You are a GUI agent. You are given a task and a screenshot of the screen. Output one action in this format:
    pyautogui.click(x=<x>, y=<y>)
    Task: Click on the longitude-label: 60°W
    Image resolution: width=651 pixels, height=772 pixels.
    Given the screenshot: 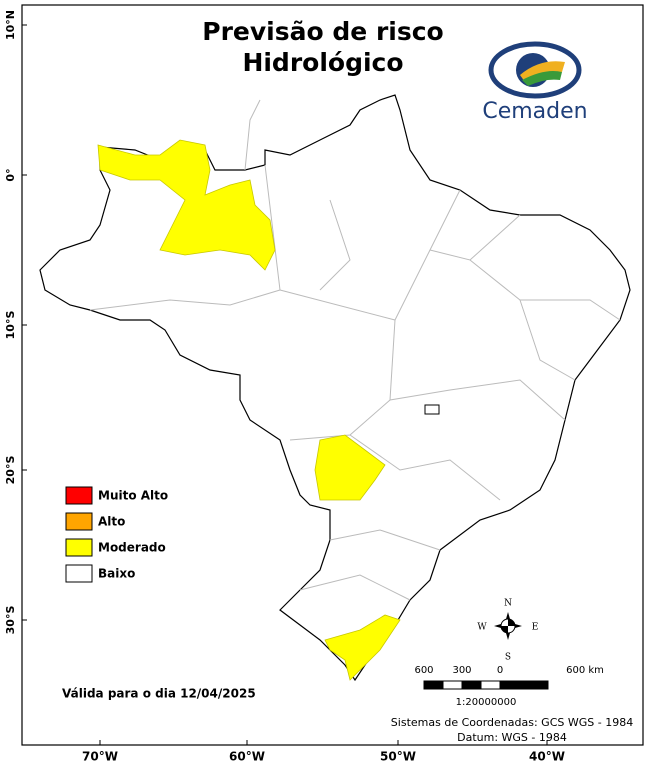 What is the action you would take?
    pyautogui.click(x=247, y=757)
    